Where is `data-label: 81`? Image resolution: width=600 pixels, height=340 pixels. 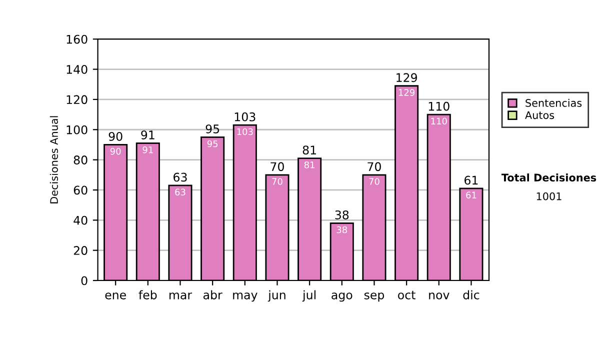 data-label: 81 is located at coordinates (309, 164).